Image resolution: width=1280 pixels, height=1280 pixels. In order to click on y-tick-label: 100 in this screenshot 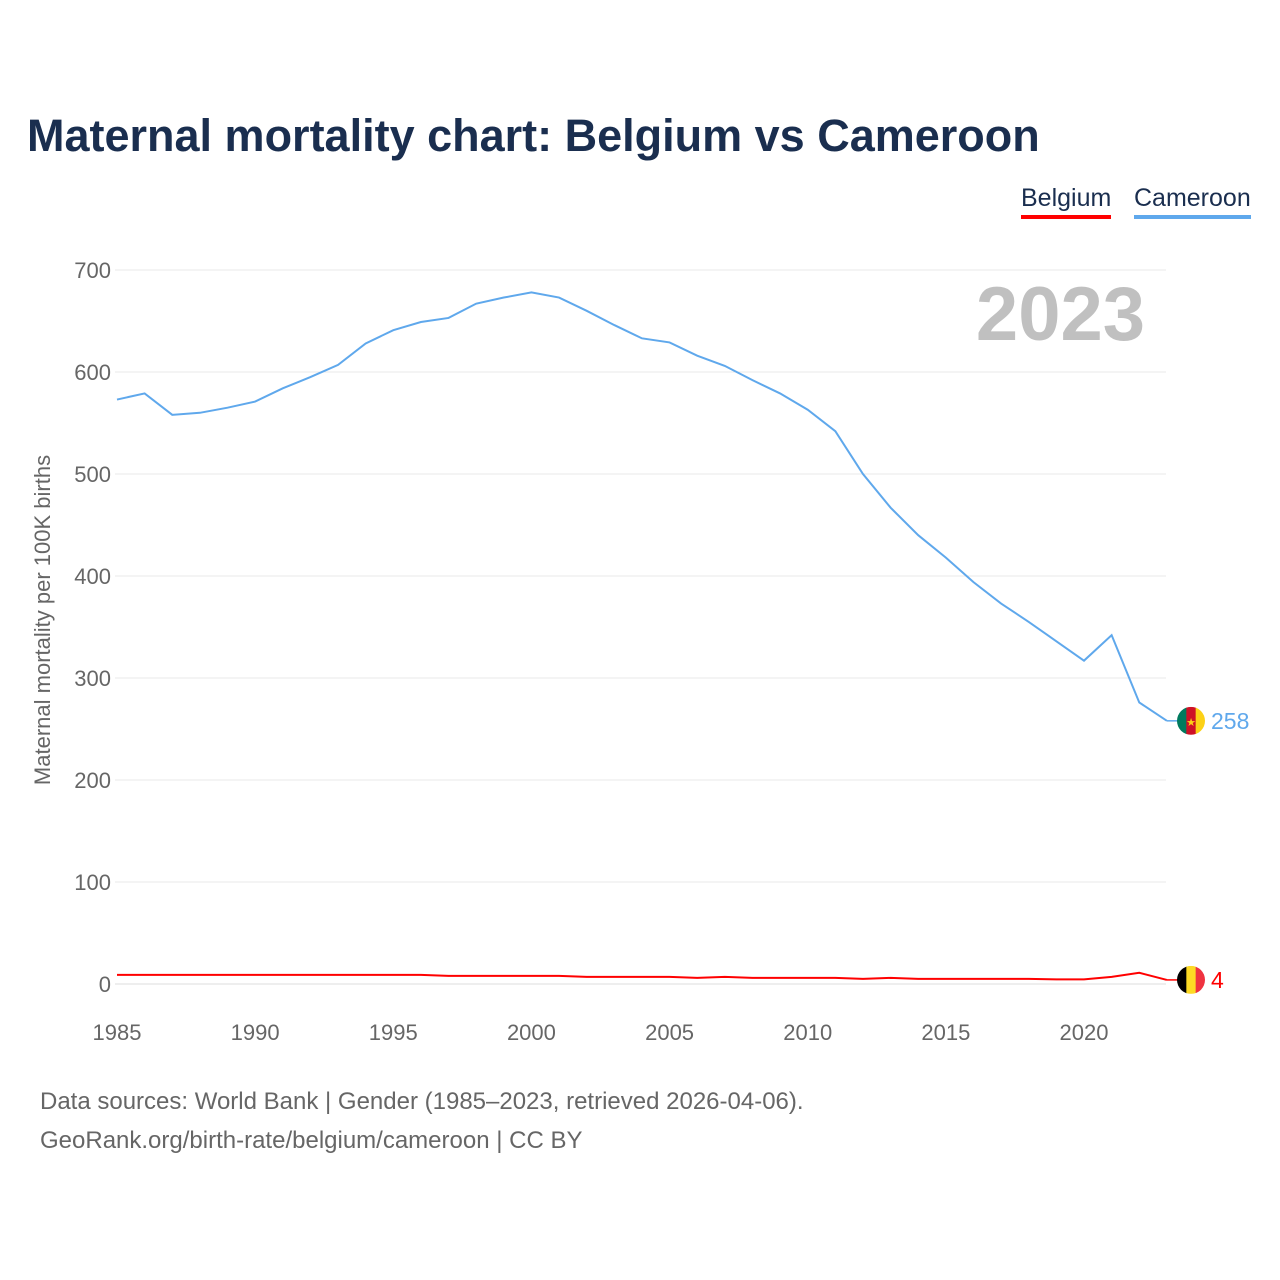, I will do `click(92, 882)`.